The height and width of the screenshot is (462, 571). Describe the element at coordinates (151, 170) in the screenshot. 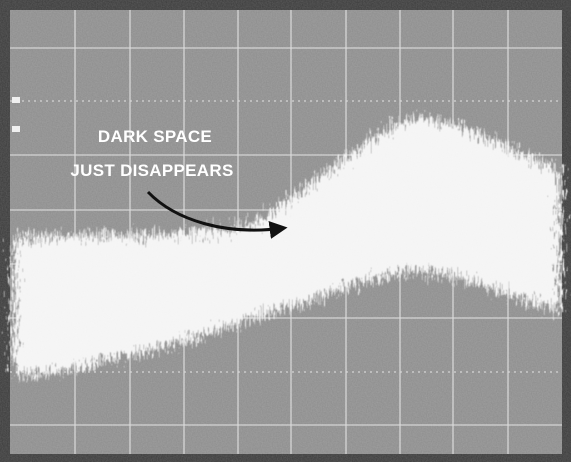

I see `annotation-line: JUST DISAPPEARS` at that location.